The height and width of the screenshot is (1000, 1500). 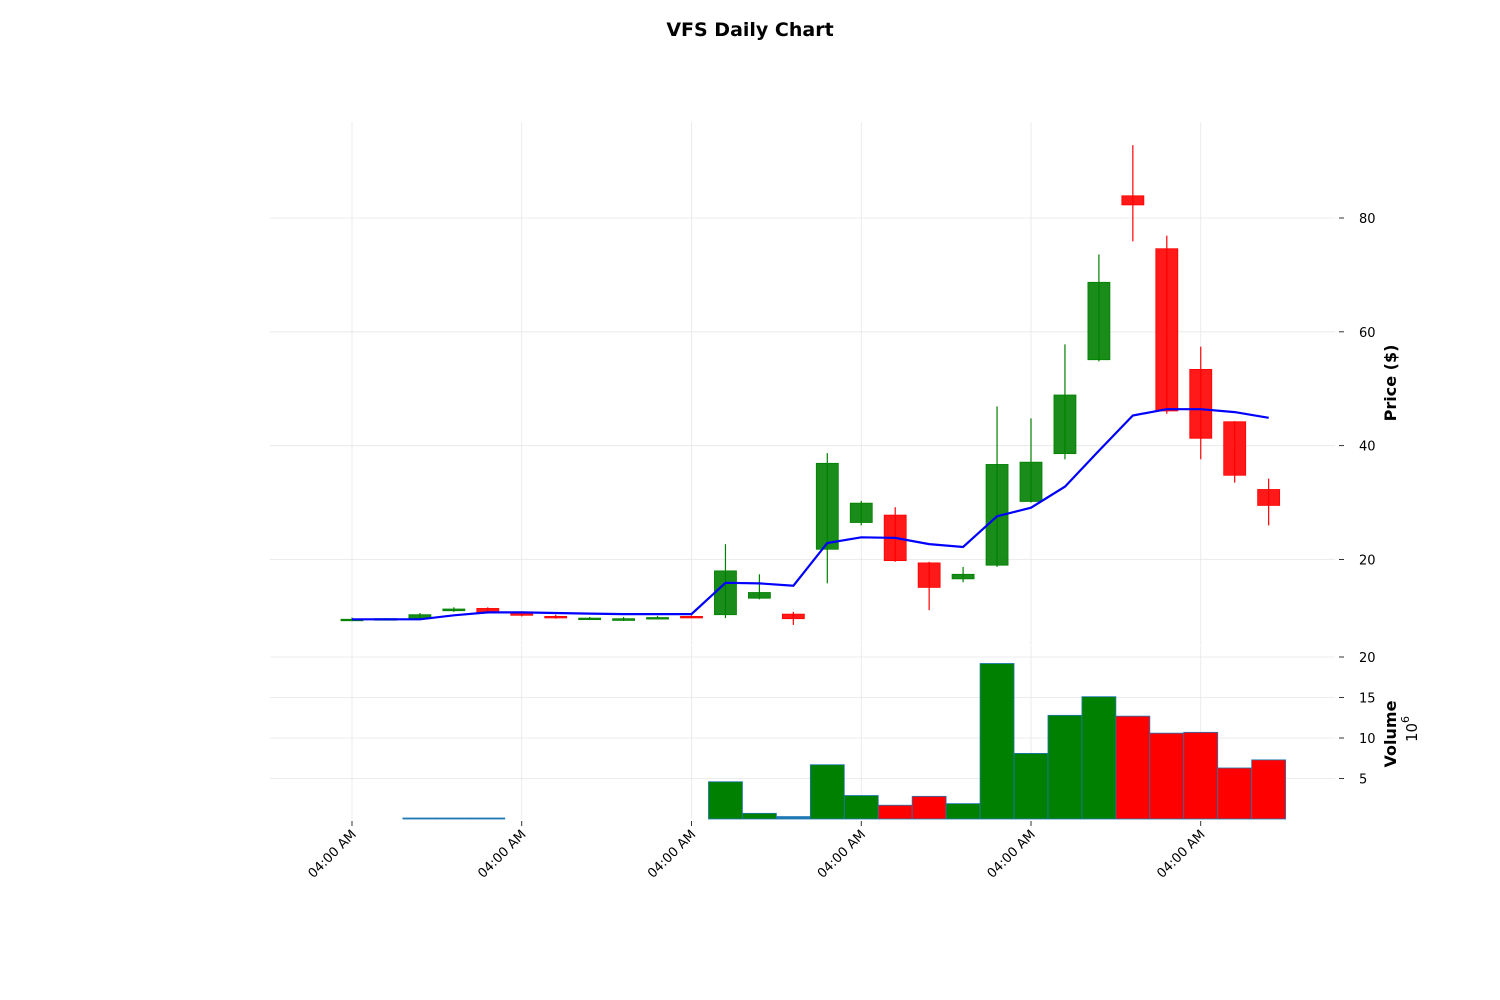 I want to click on price-tick-label: 40, so click(x=1367, y=447).